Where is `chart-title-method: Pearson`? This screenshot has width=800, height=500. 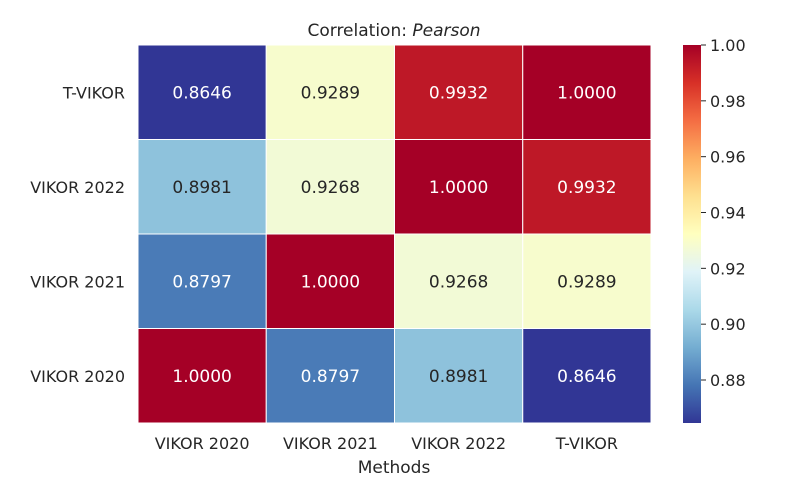 chart-title-method: Pearson is located at coordinates (446, 31).